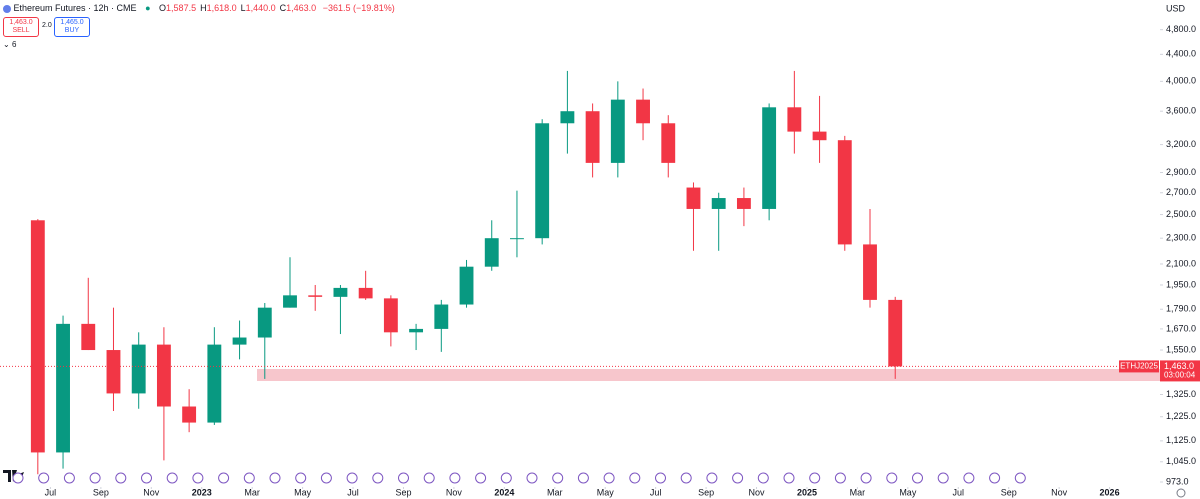  Describe the element at coordinates (1181, 172) in the screenshot. I see `y-tick-label: 2,900.0` at that location.